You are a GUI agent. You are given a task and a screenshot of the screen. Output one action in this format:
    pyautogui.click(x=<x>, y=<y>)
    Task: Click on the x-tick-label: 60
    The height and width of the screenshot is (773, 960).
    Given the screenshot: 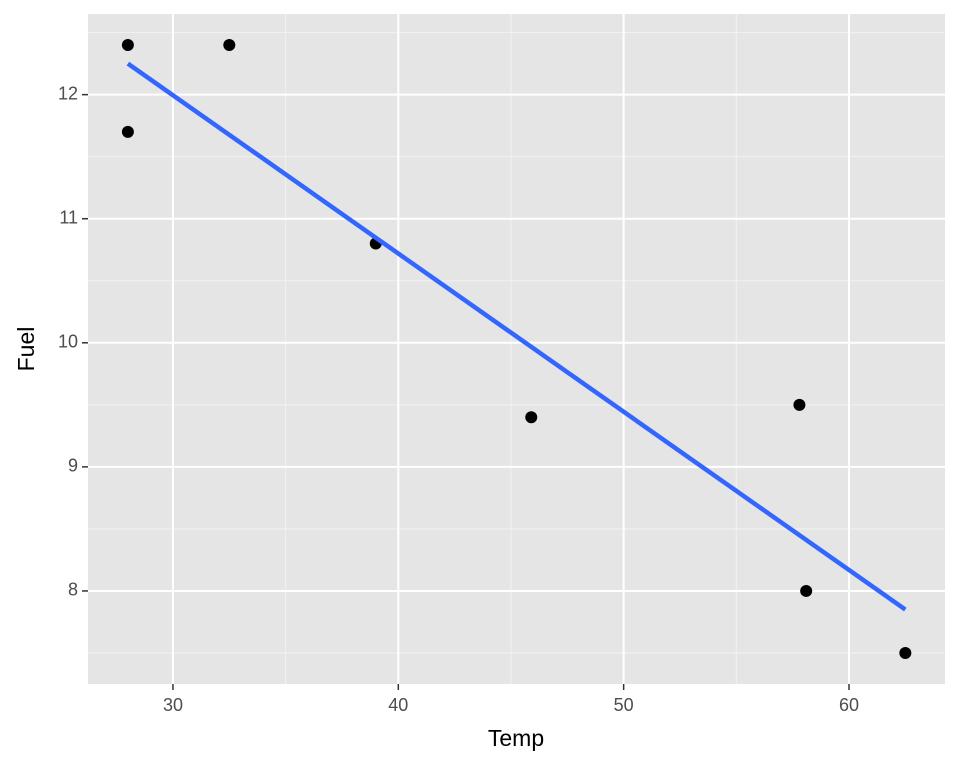 What is the action you would take?
    pyautogui.click(x=849, y=705)
    